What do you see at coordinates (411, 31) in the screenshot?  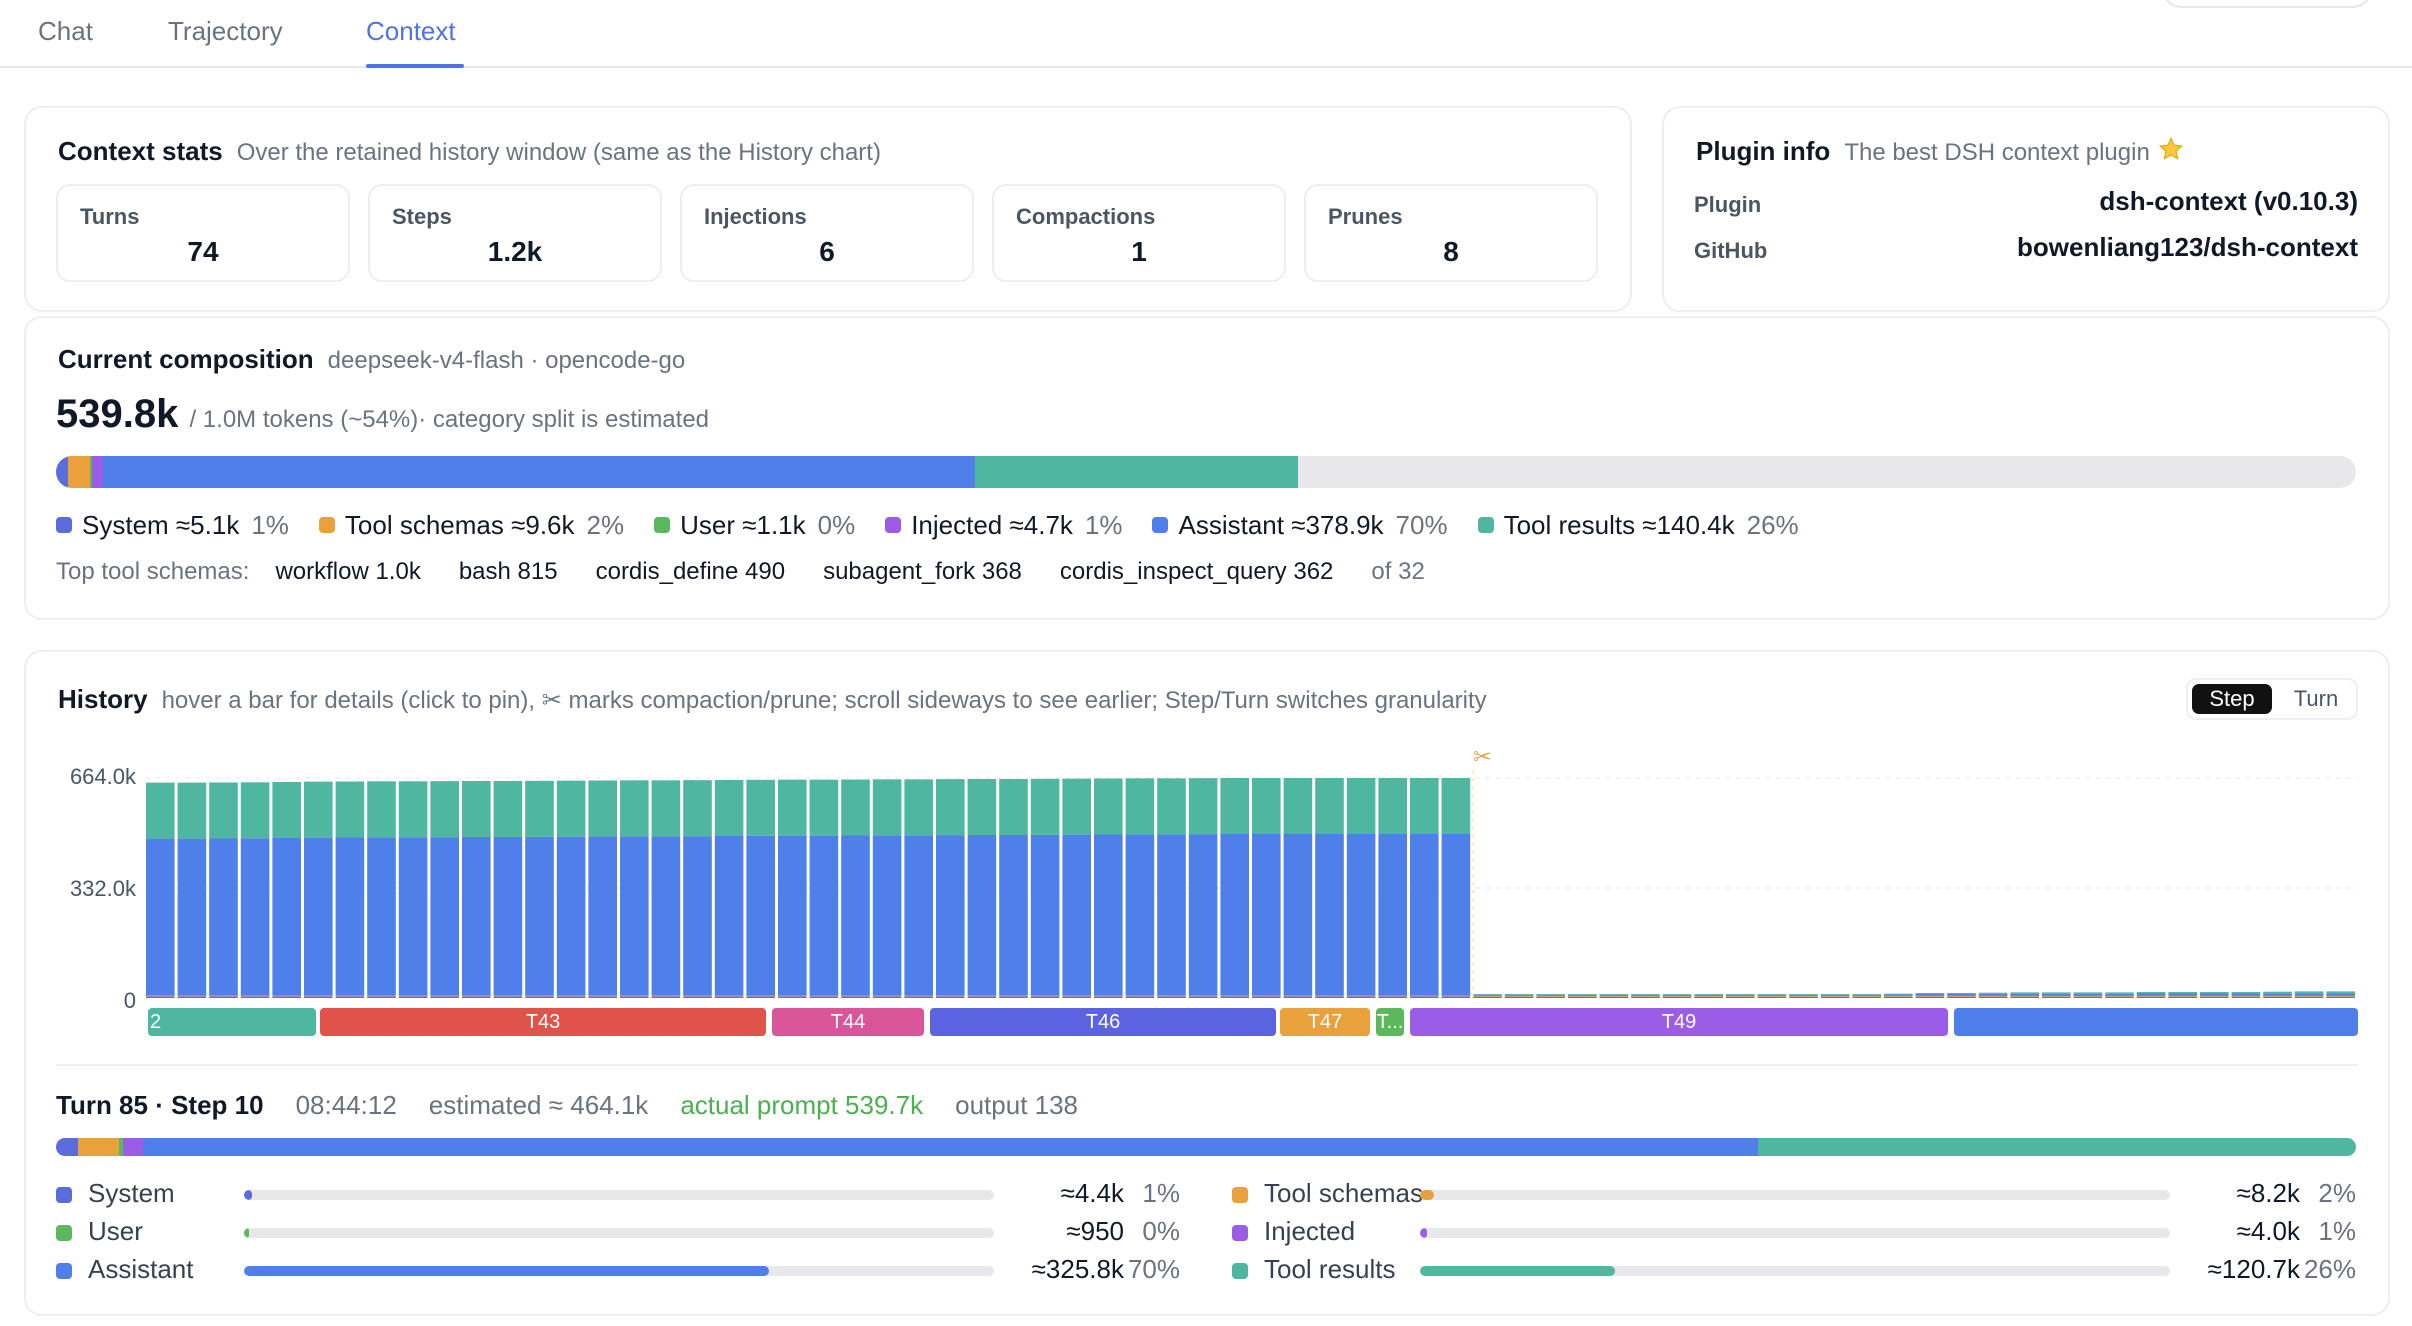 I see `tab-context: Context` at bounding box center [411, 31].